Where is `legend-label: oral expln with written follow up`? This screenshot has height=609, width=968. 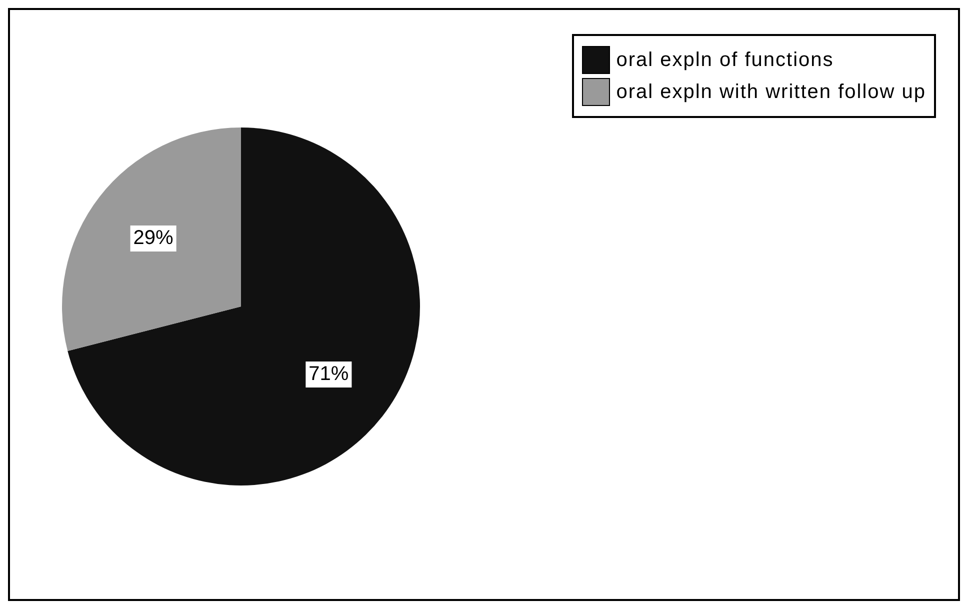 legend-label: oral expln with written follow up is located at coordinates (771, 92).